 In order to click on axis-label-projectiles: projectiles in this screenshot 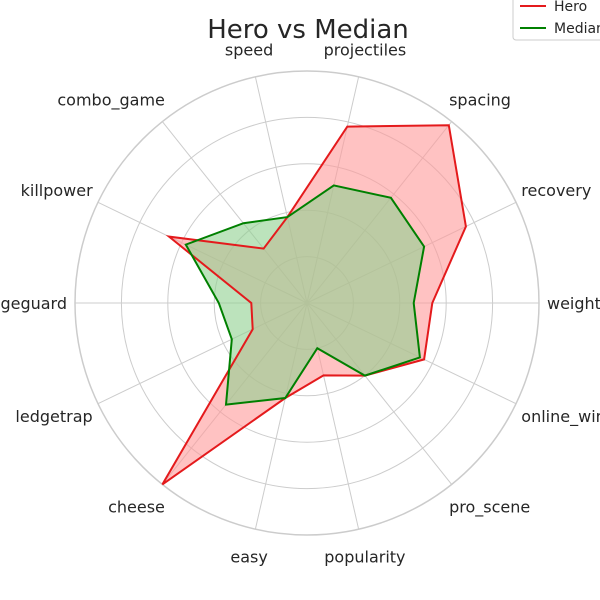, I will do `click(365, 50)`.